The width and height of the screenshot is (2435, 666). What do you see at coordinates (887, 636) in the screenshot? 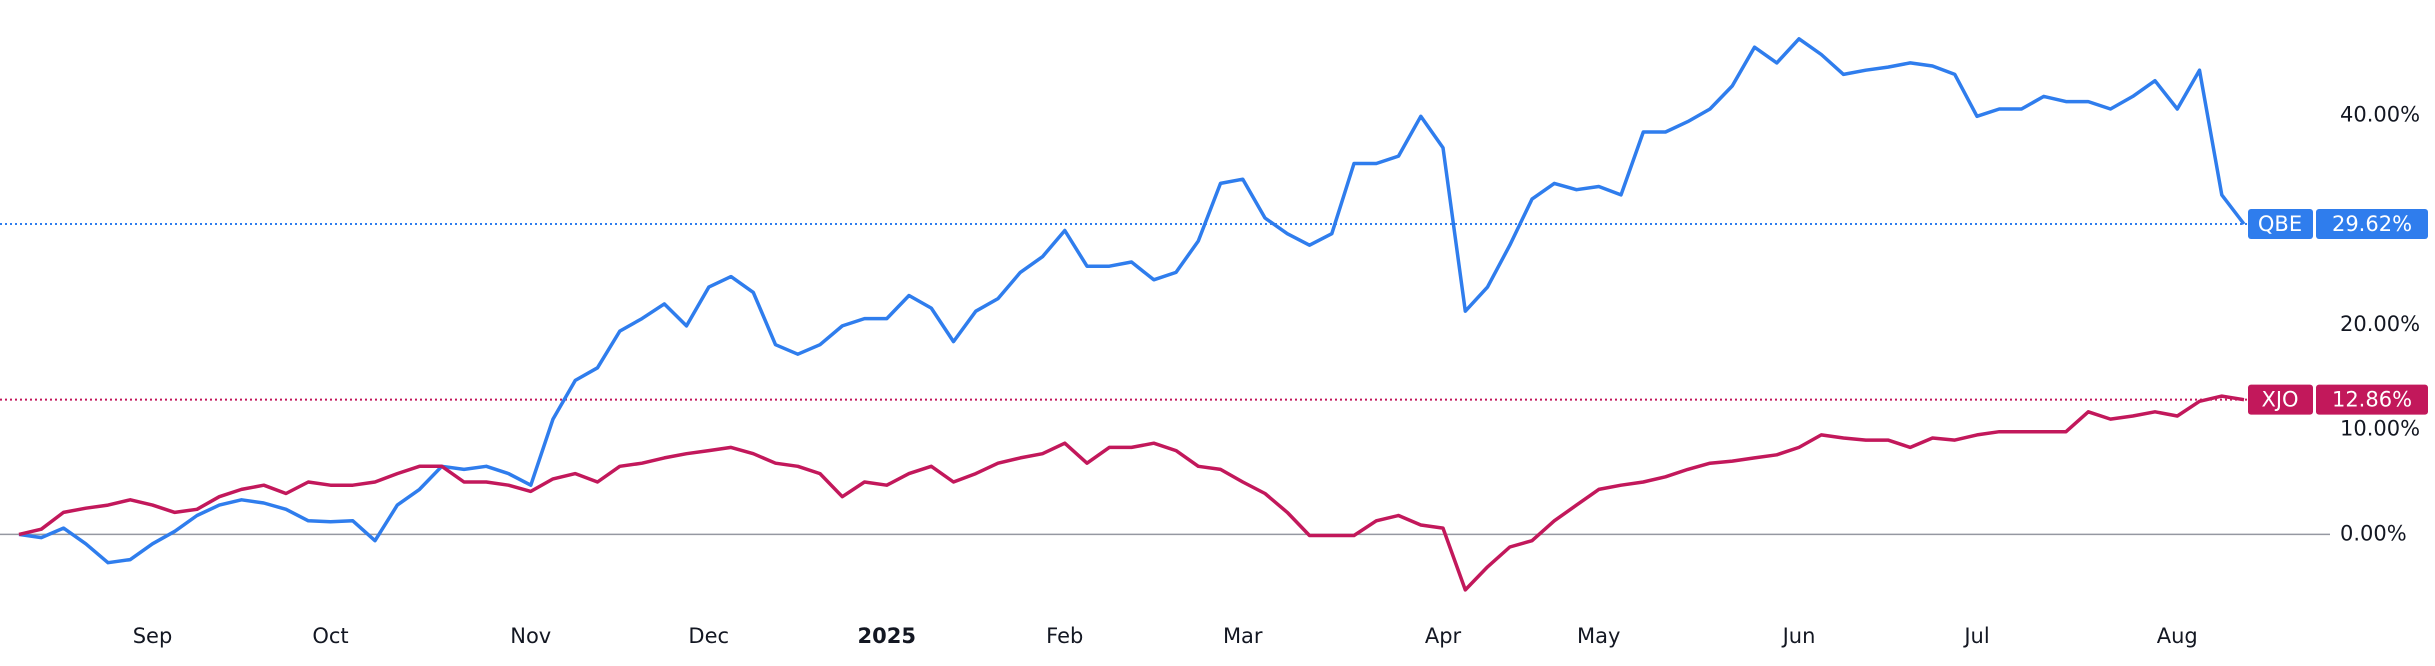
I see `x-tick-label: 2025` at bounding box center [887, 636].